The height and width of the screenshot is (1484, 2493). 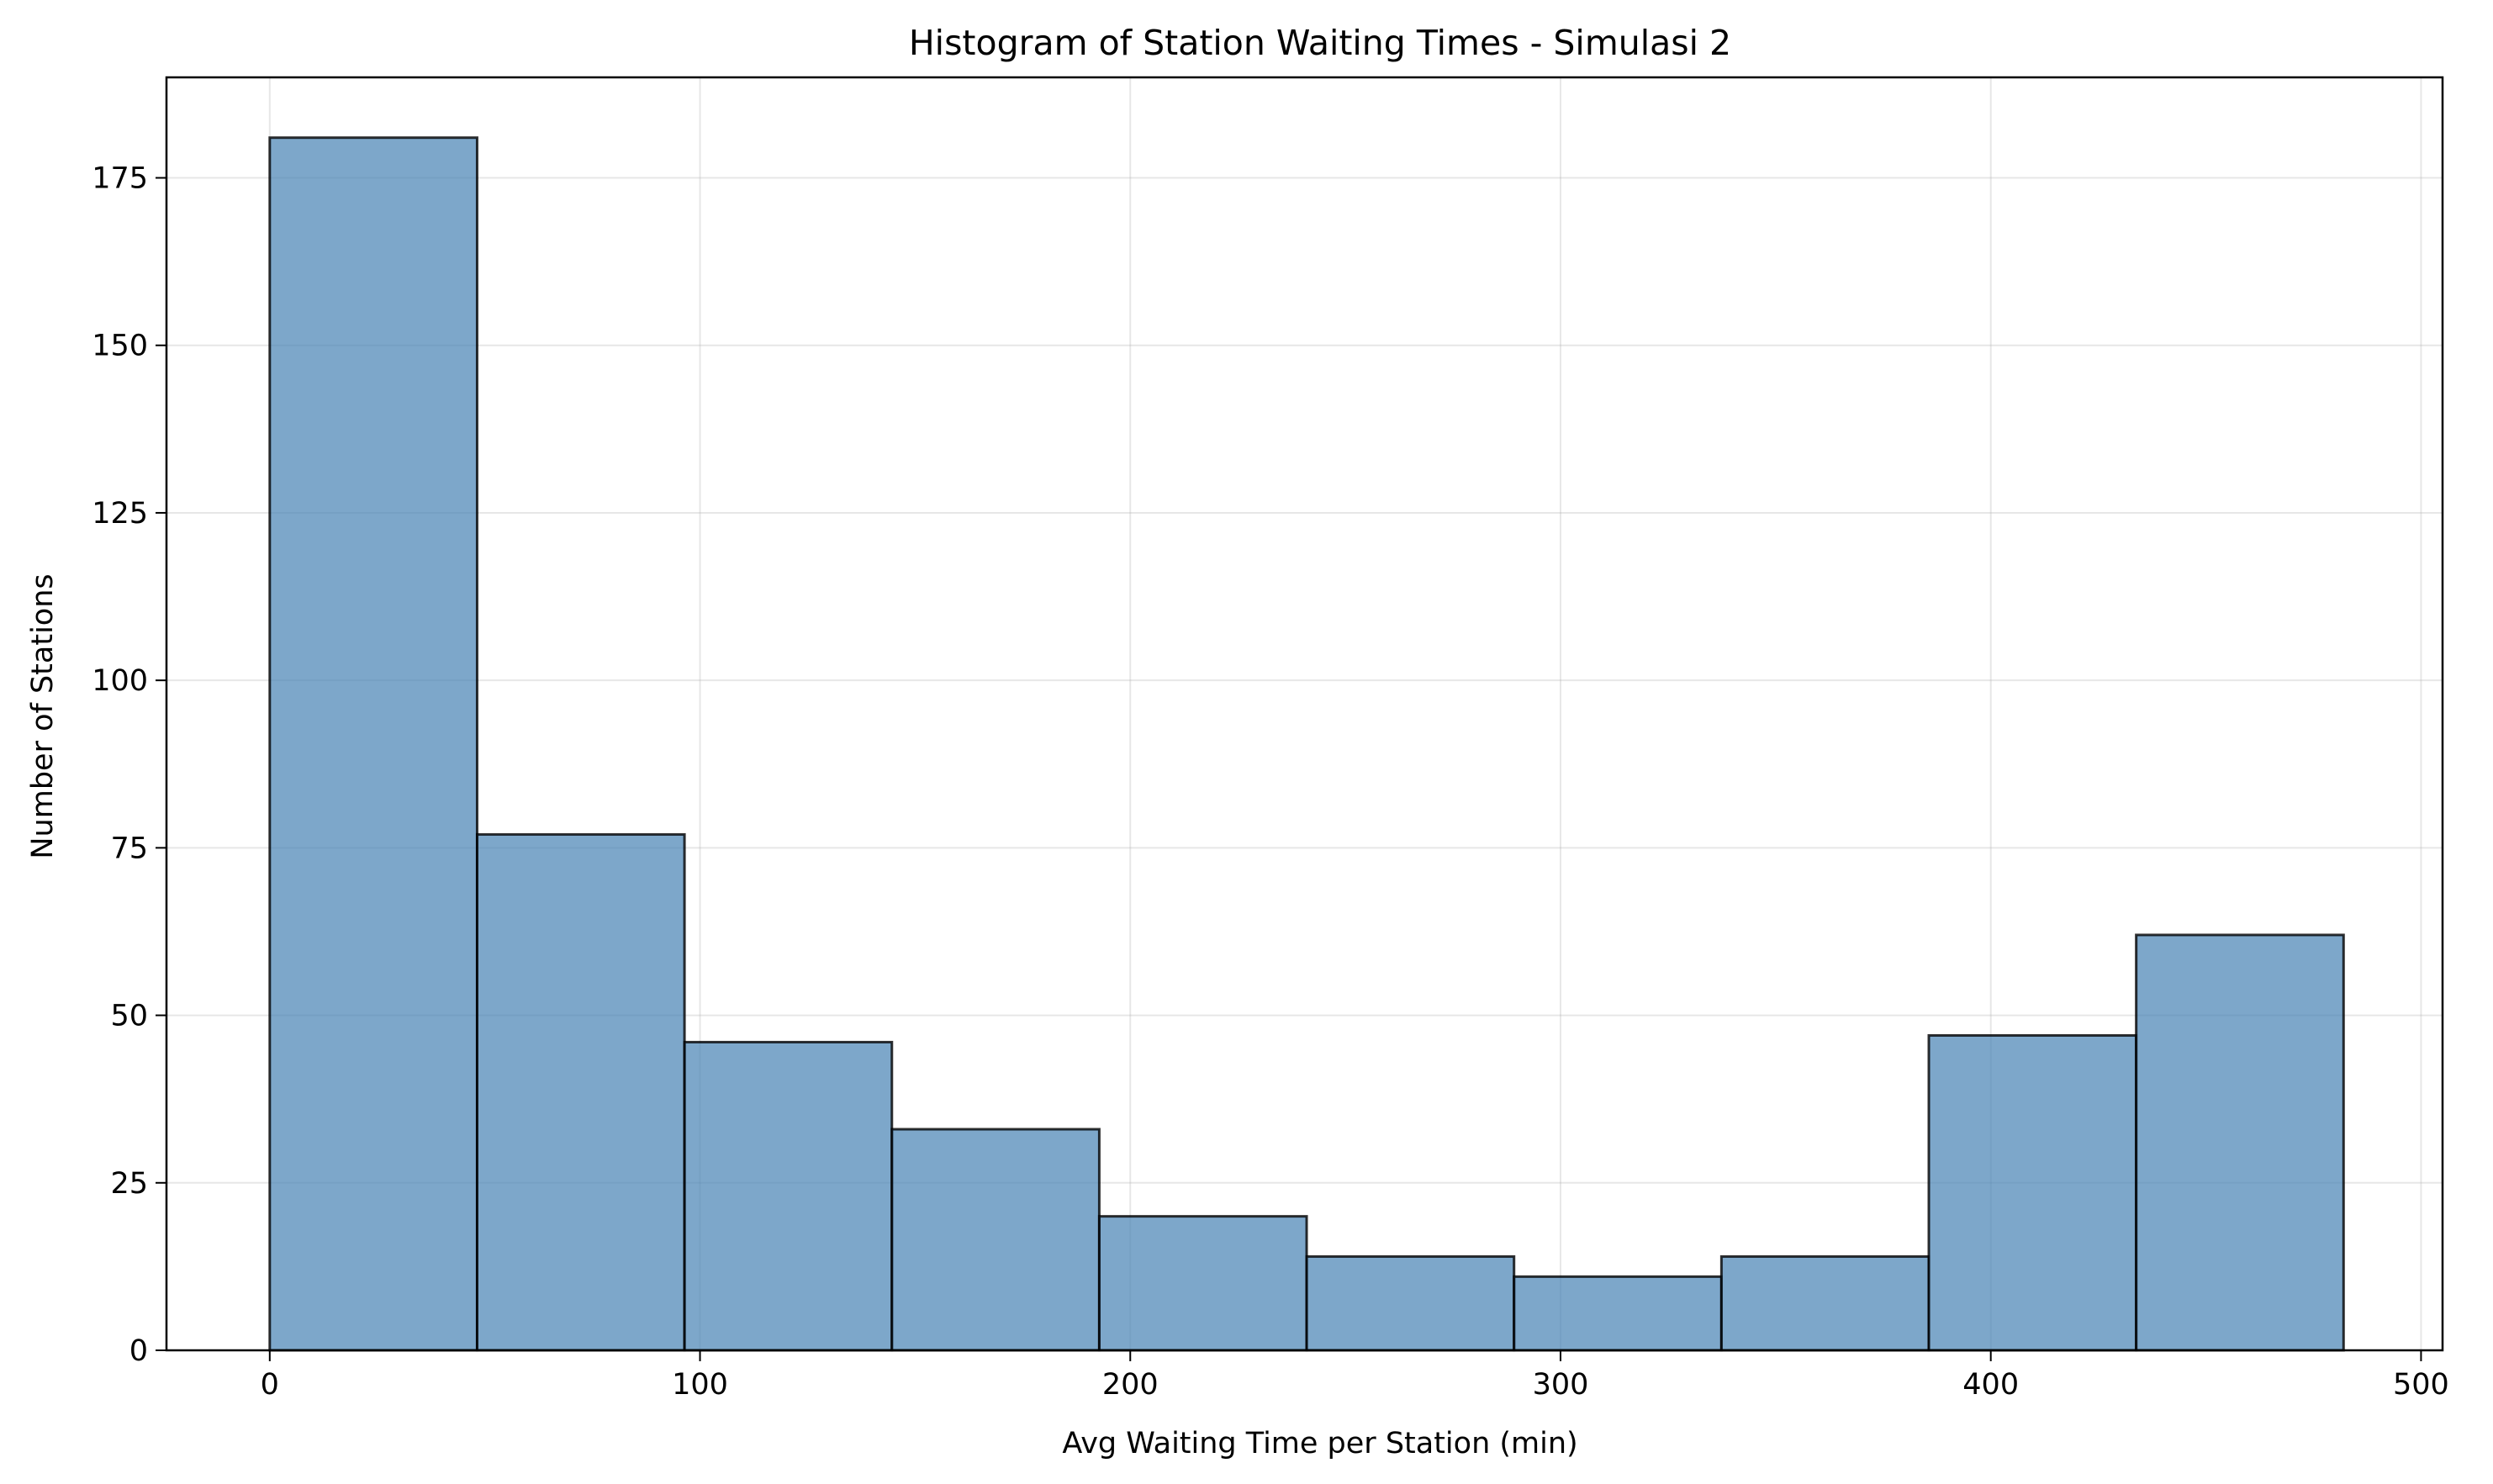 I want to click on x-tick-label: 300, so click(x=1561, y=1385).